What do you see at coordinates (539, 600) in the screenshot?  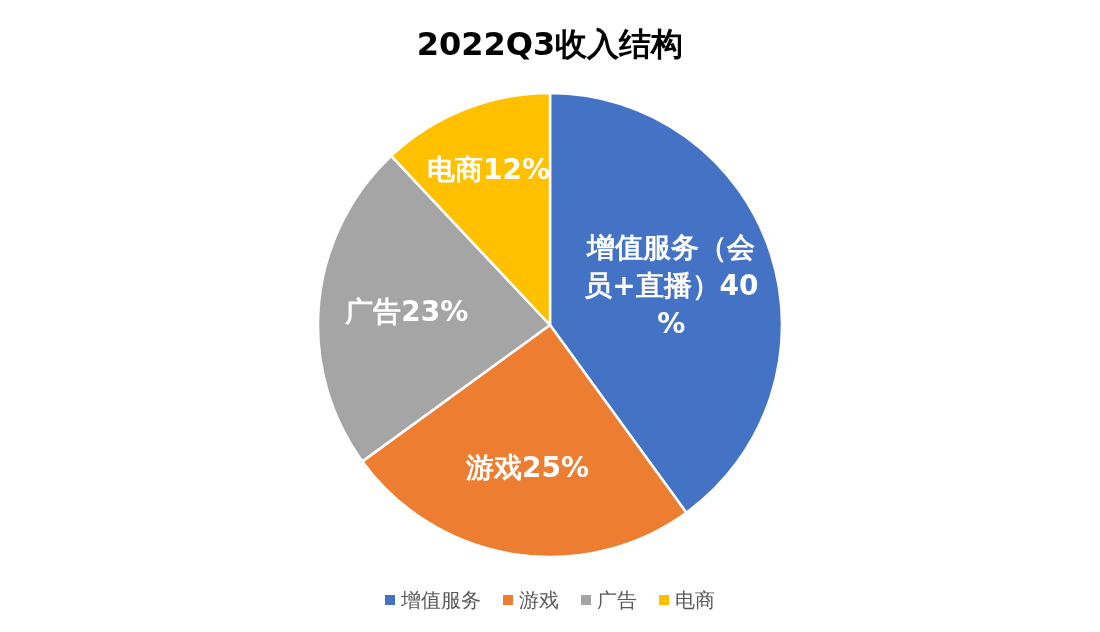 I see `legend-label: 游戏` at bounding box center [539, 600].